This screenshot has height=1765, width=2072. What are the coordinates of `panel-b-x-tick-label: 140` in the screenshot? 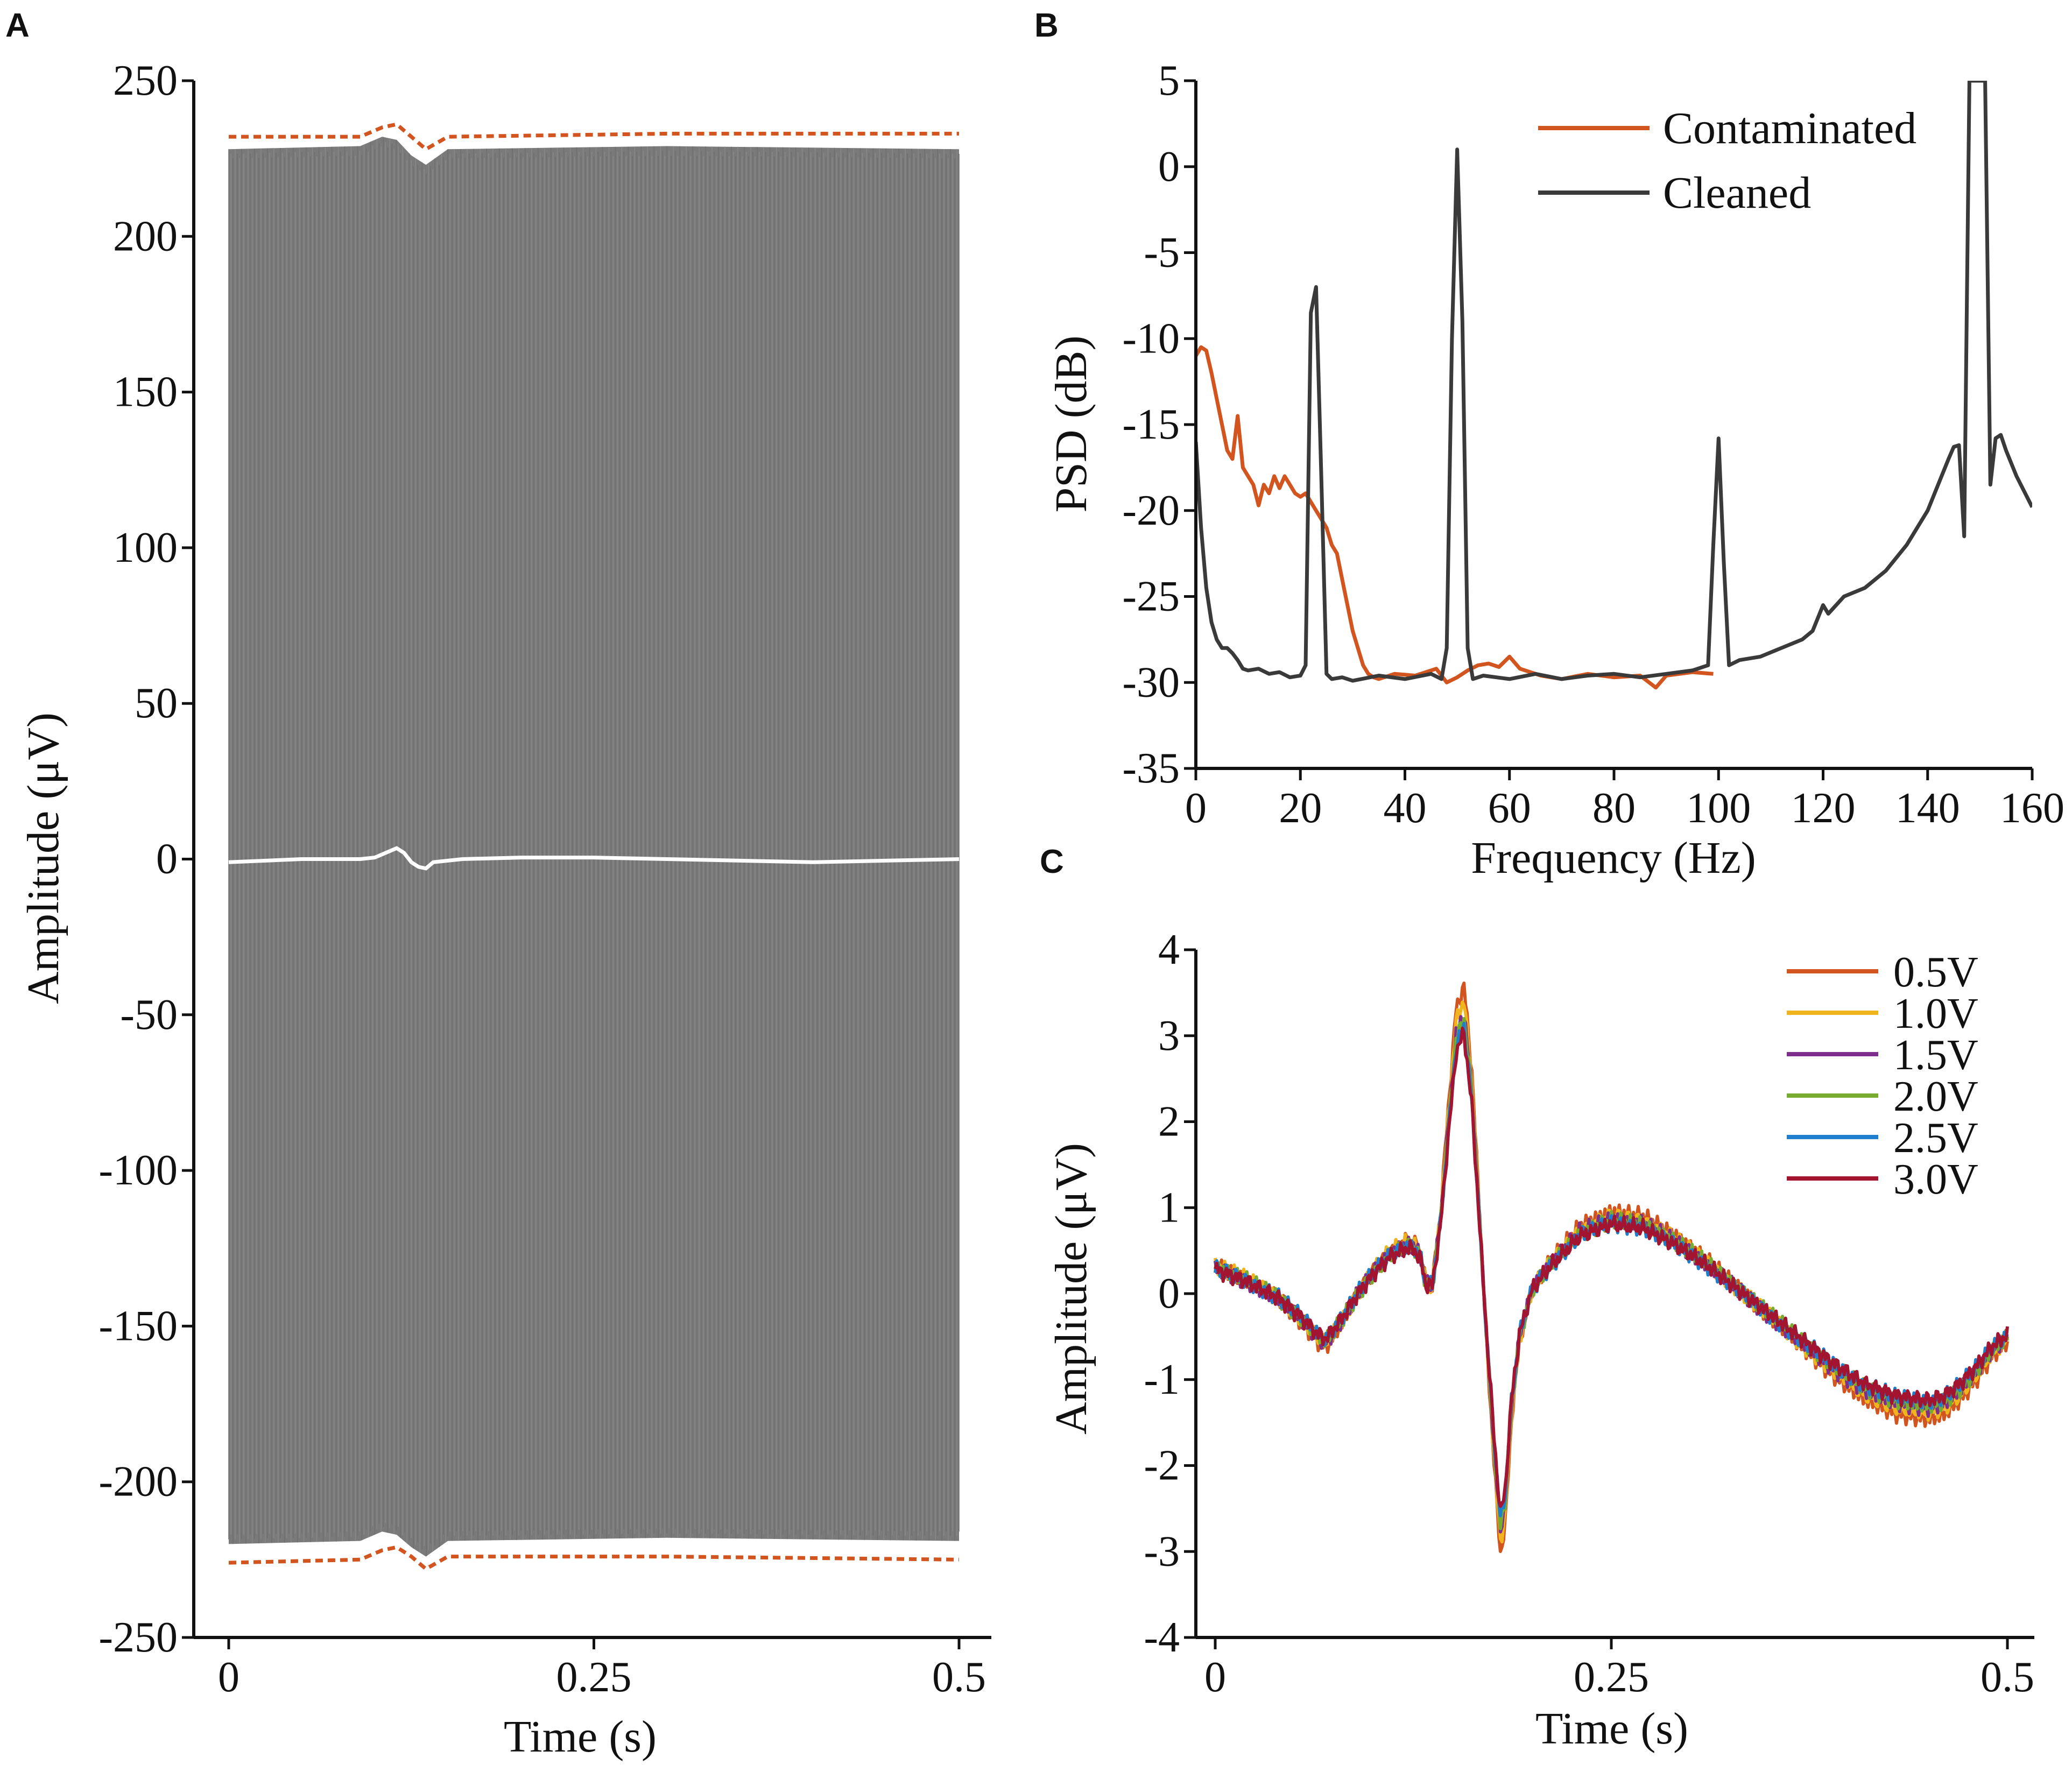 It's located at (1927, 808).